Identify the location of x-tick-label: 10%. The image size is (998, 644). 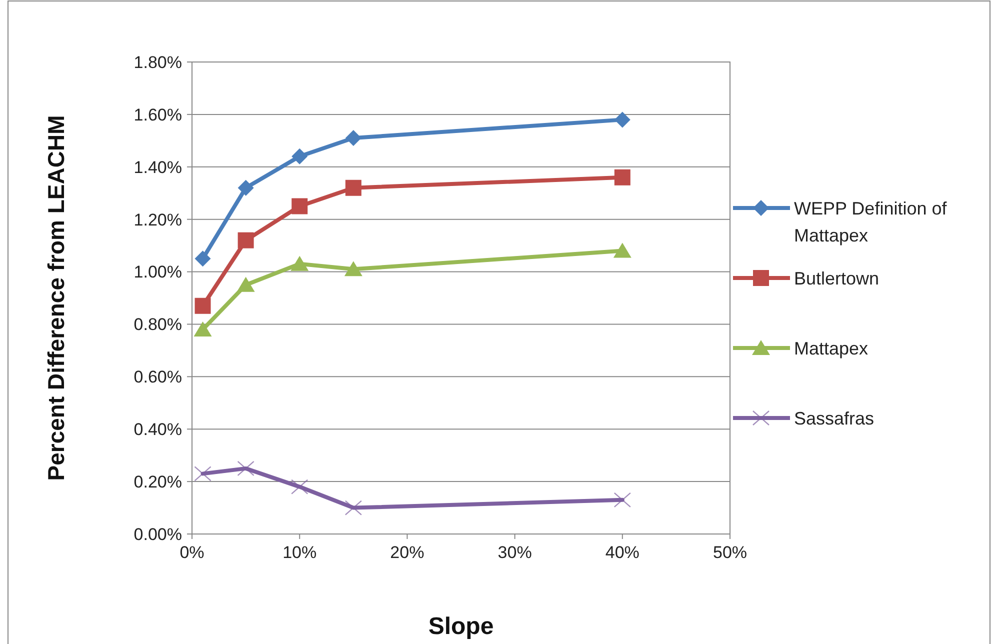
(299, 552).